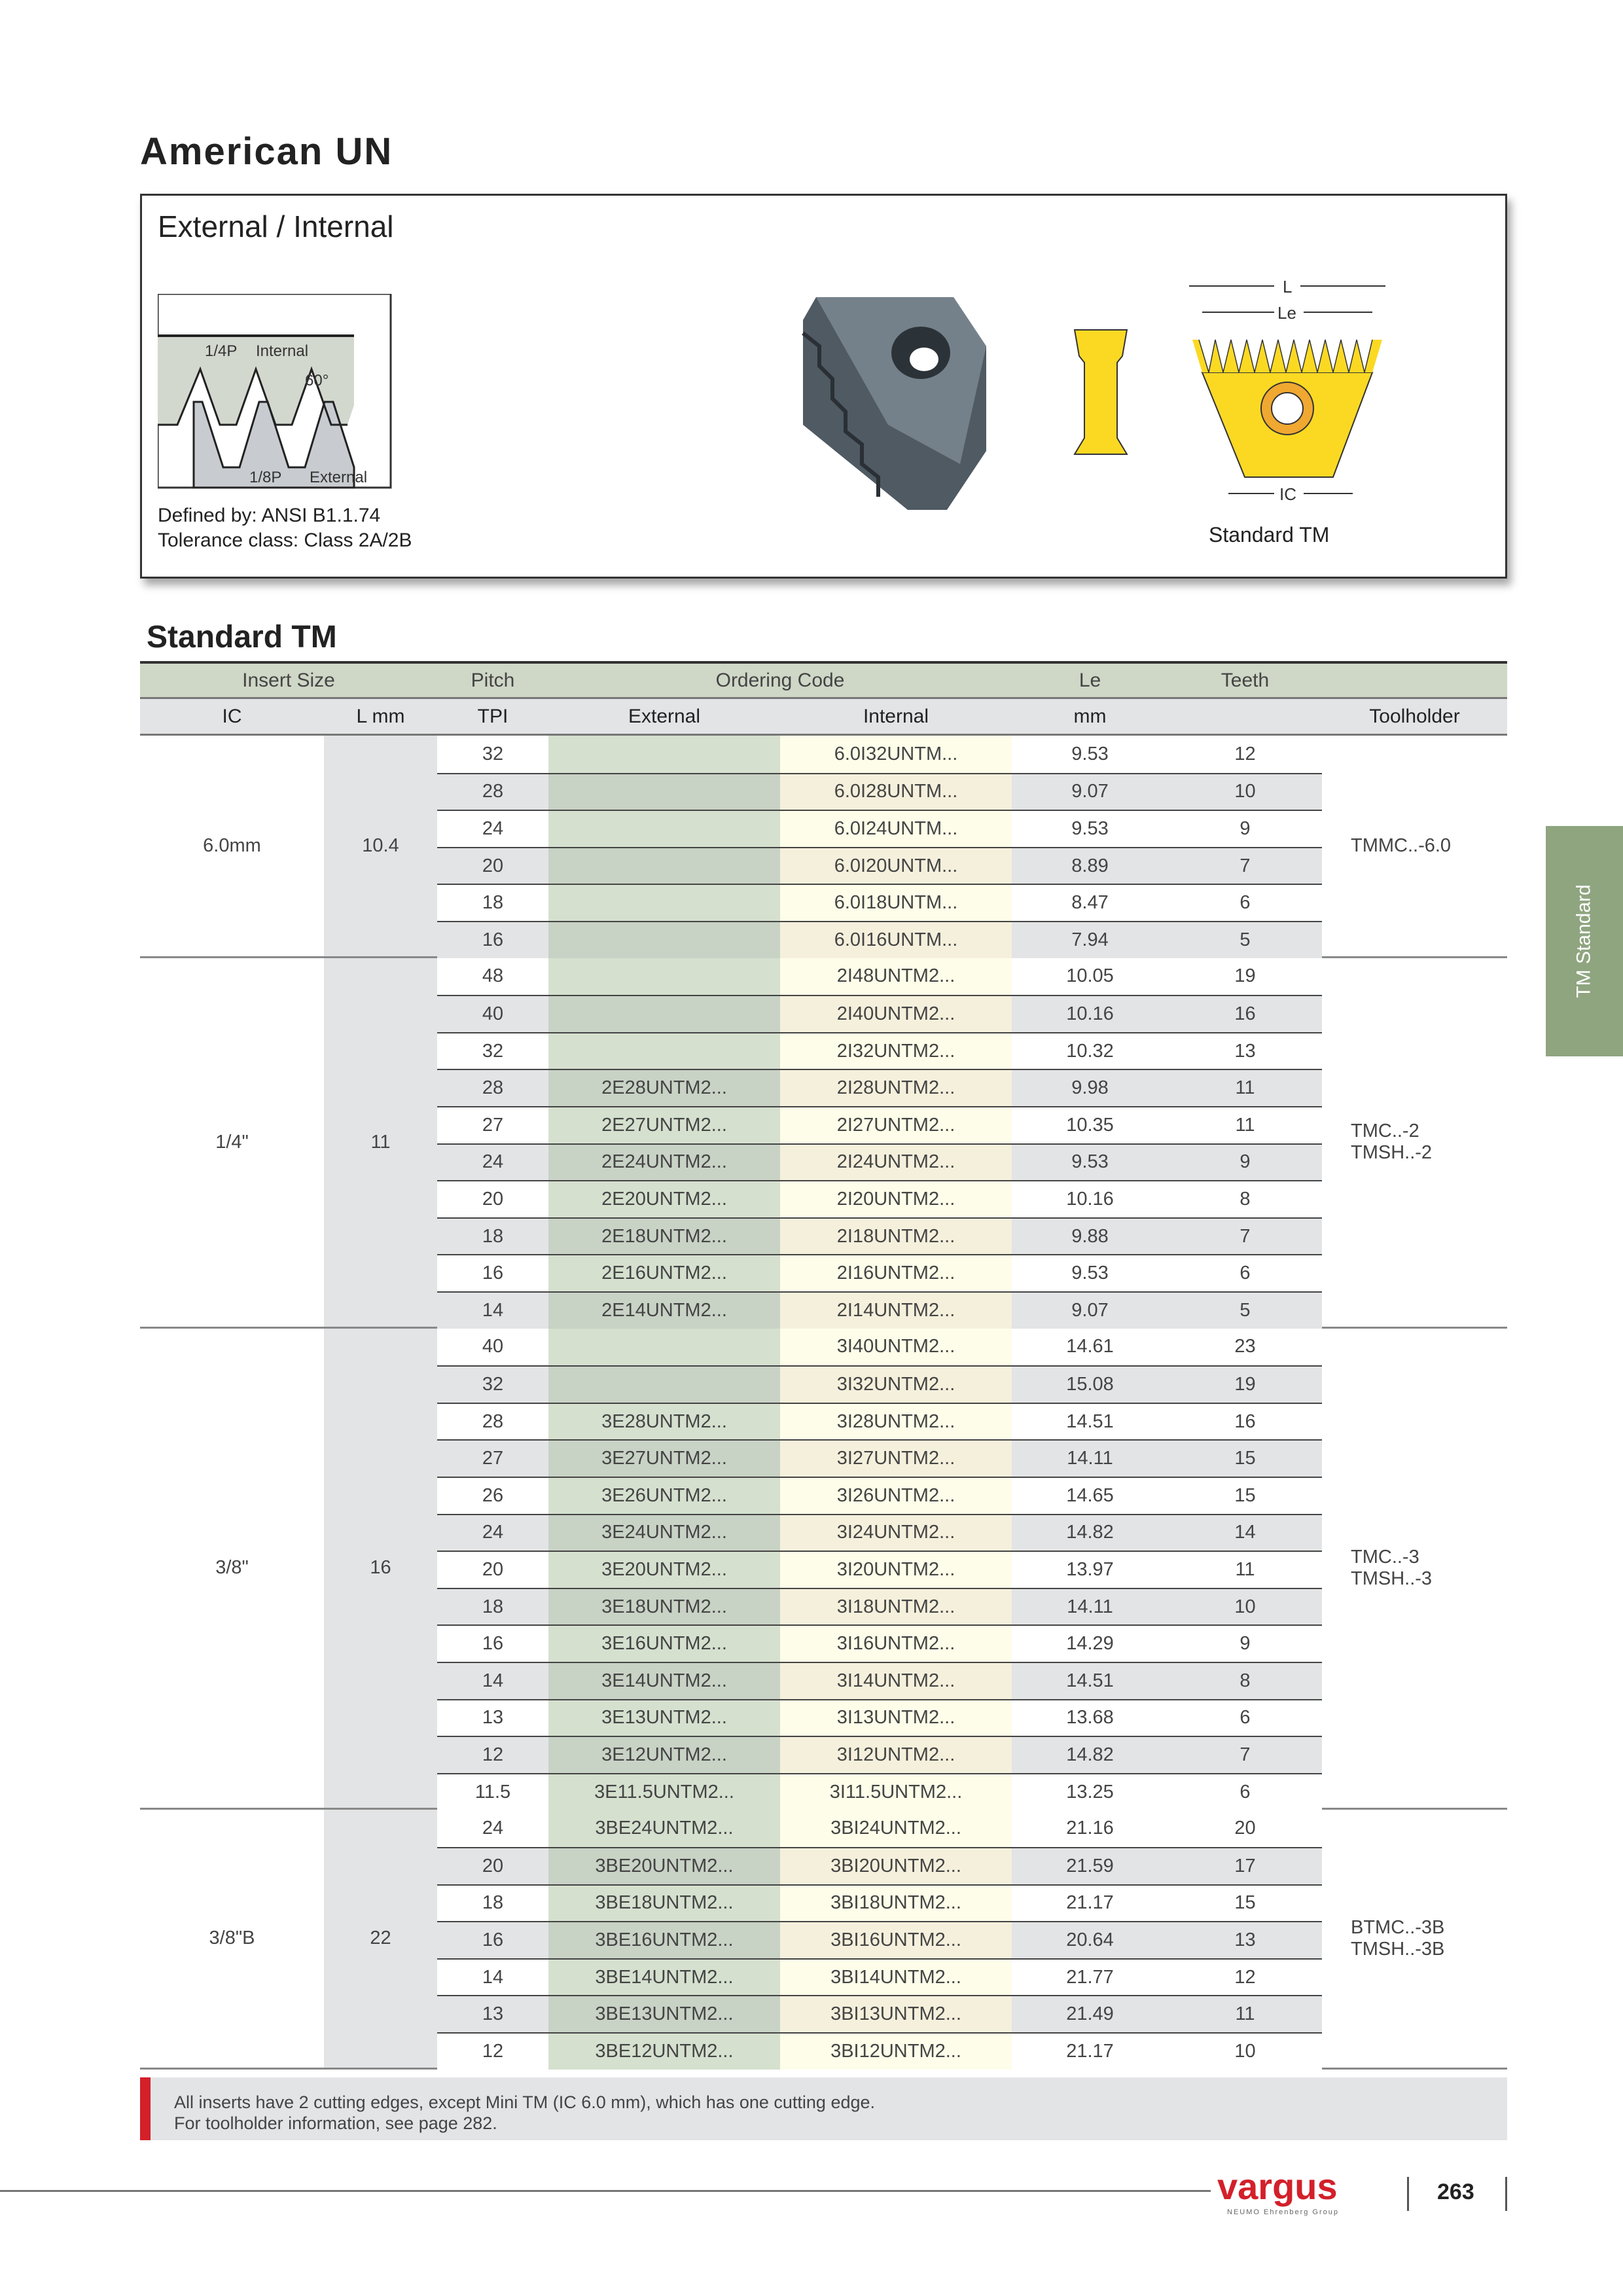 The image size is (1623, 2296). Describe the element at coordinates (266, 151) in the screenshot. I see `page-title: American UN` at that location.